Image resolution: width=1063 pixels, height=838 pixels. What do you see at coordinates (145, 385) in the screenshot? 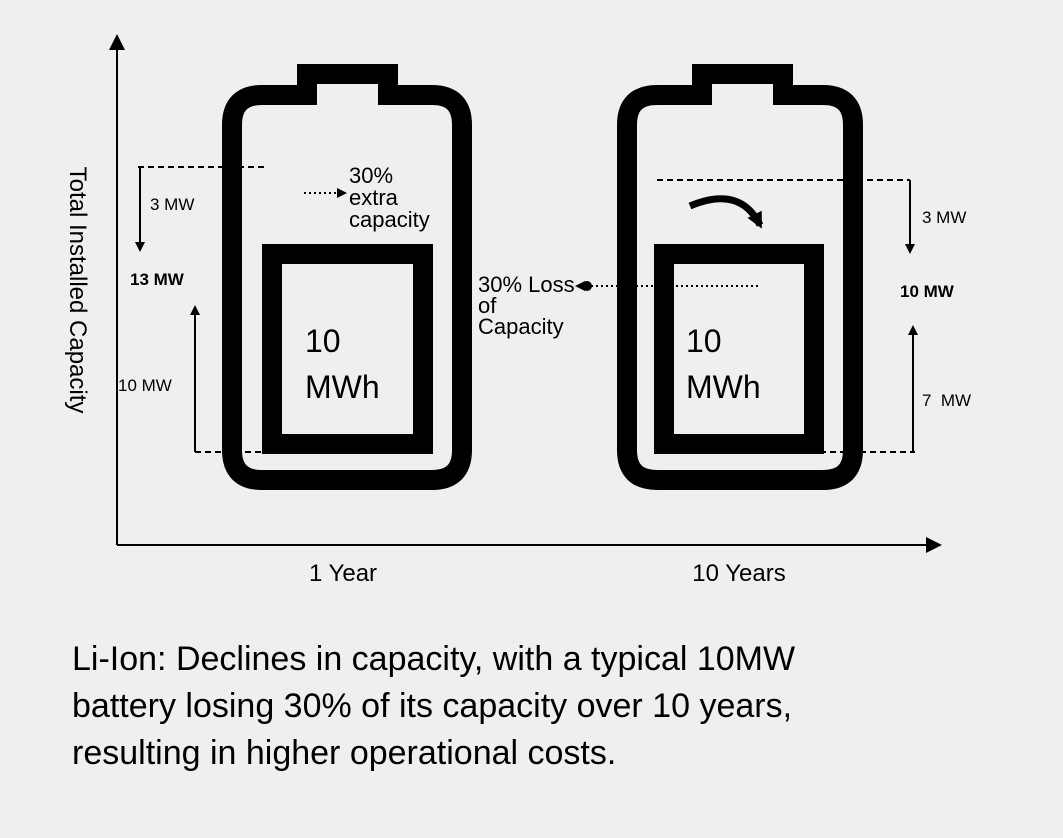
I see `base-label: 10 MW` at bounding box center [145, 385].